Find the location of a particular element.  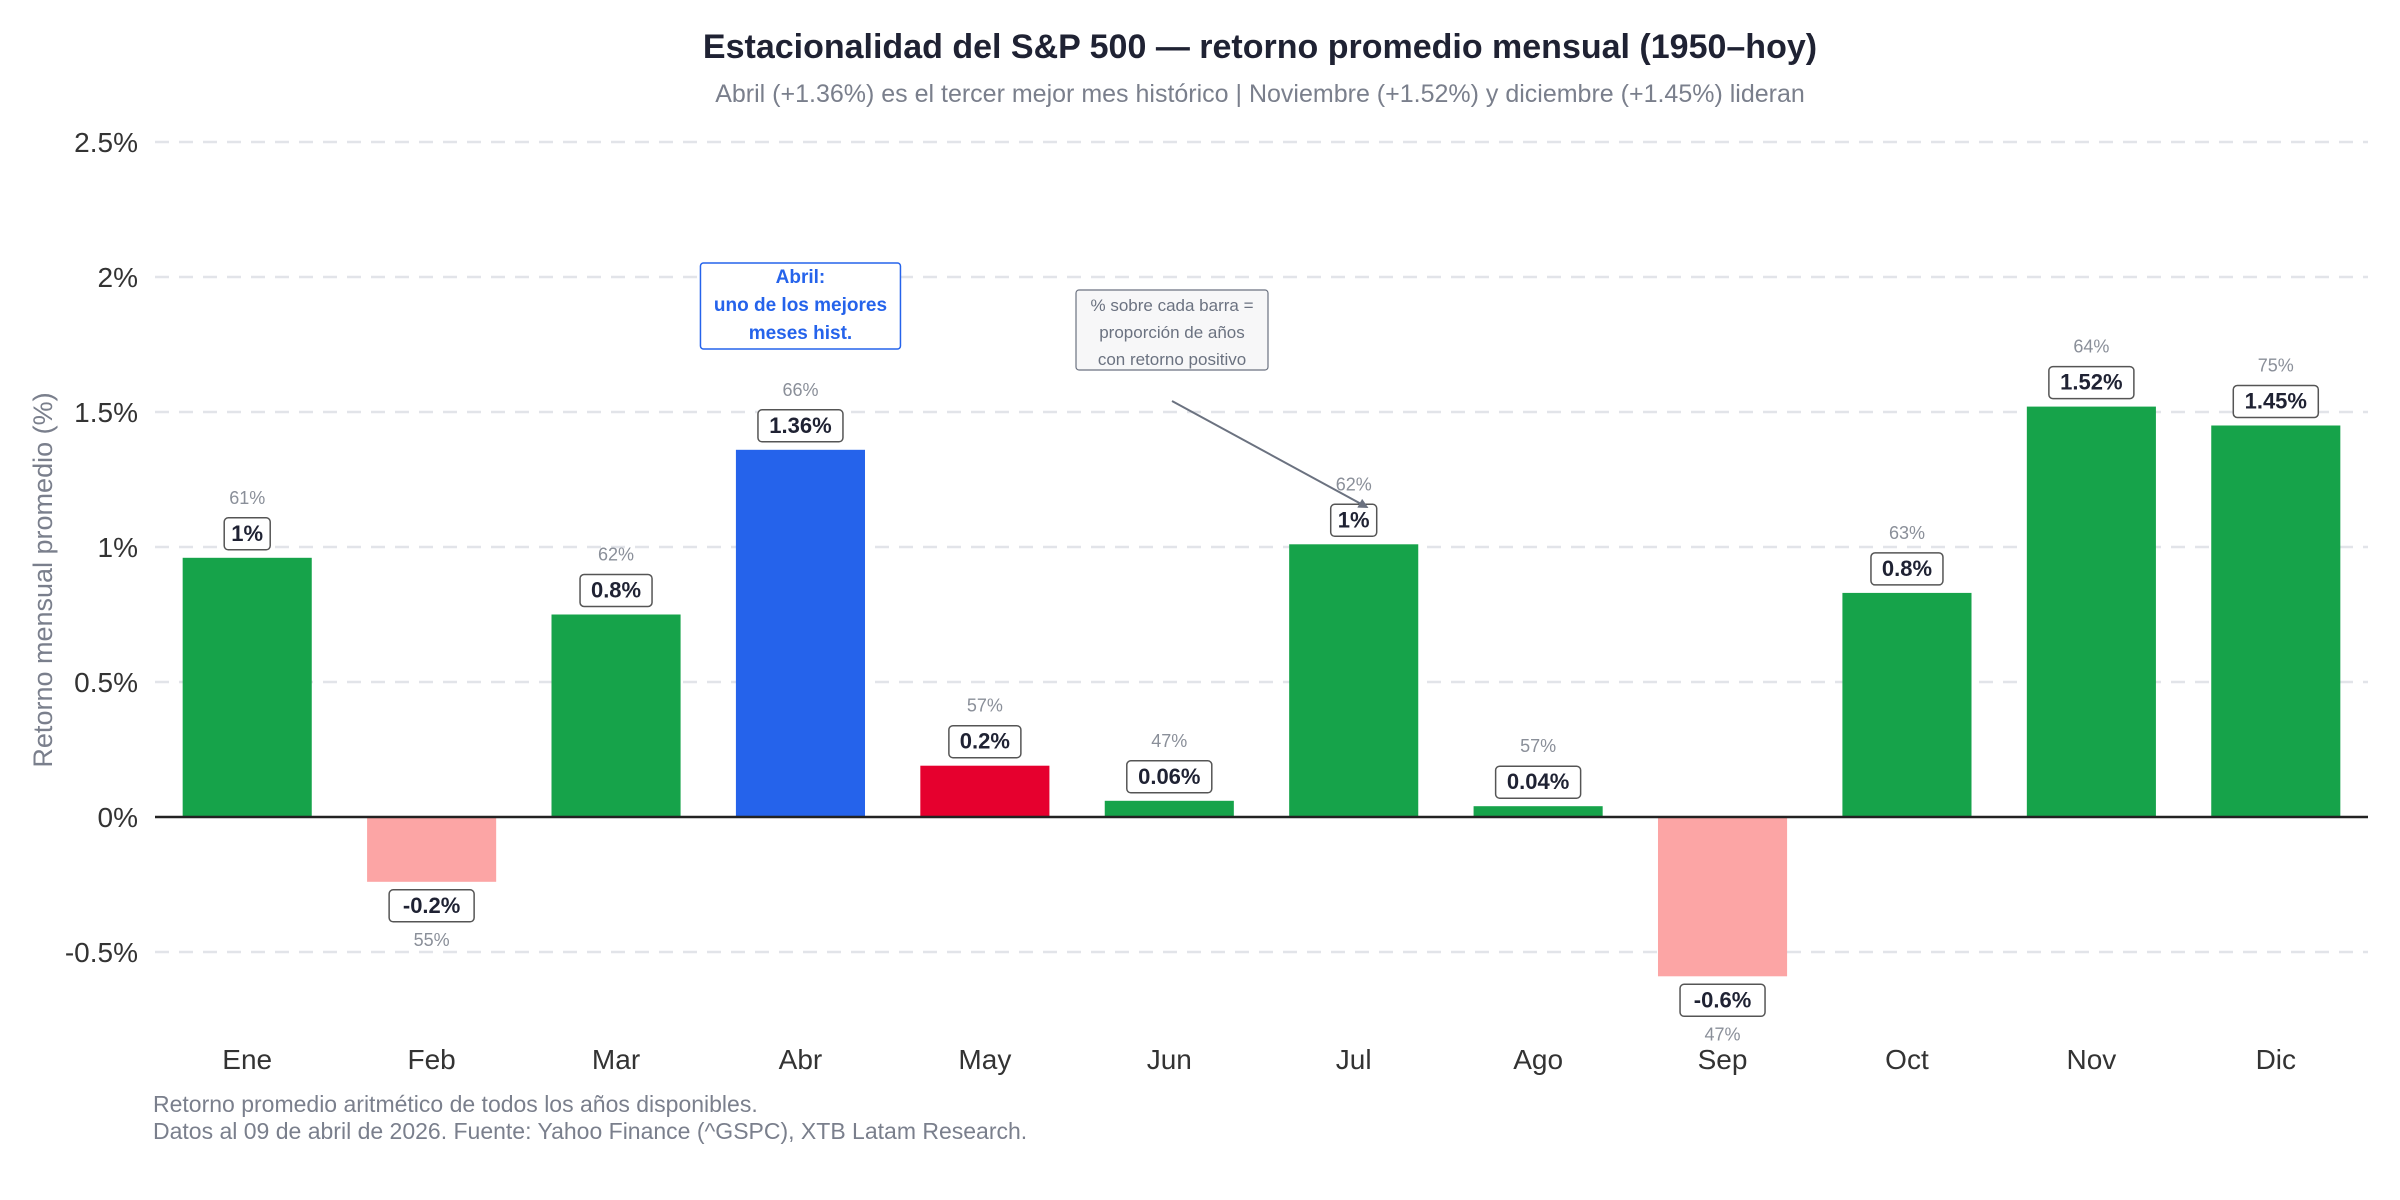

value-label: 0.2% is located at coordinates (985, 741).